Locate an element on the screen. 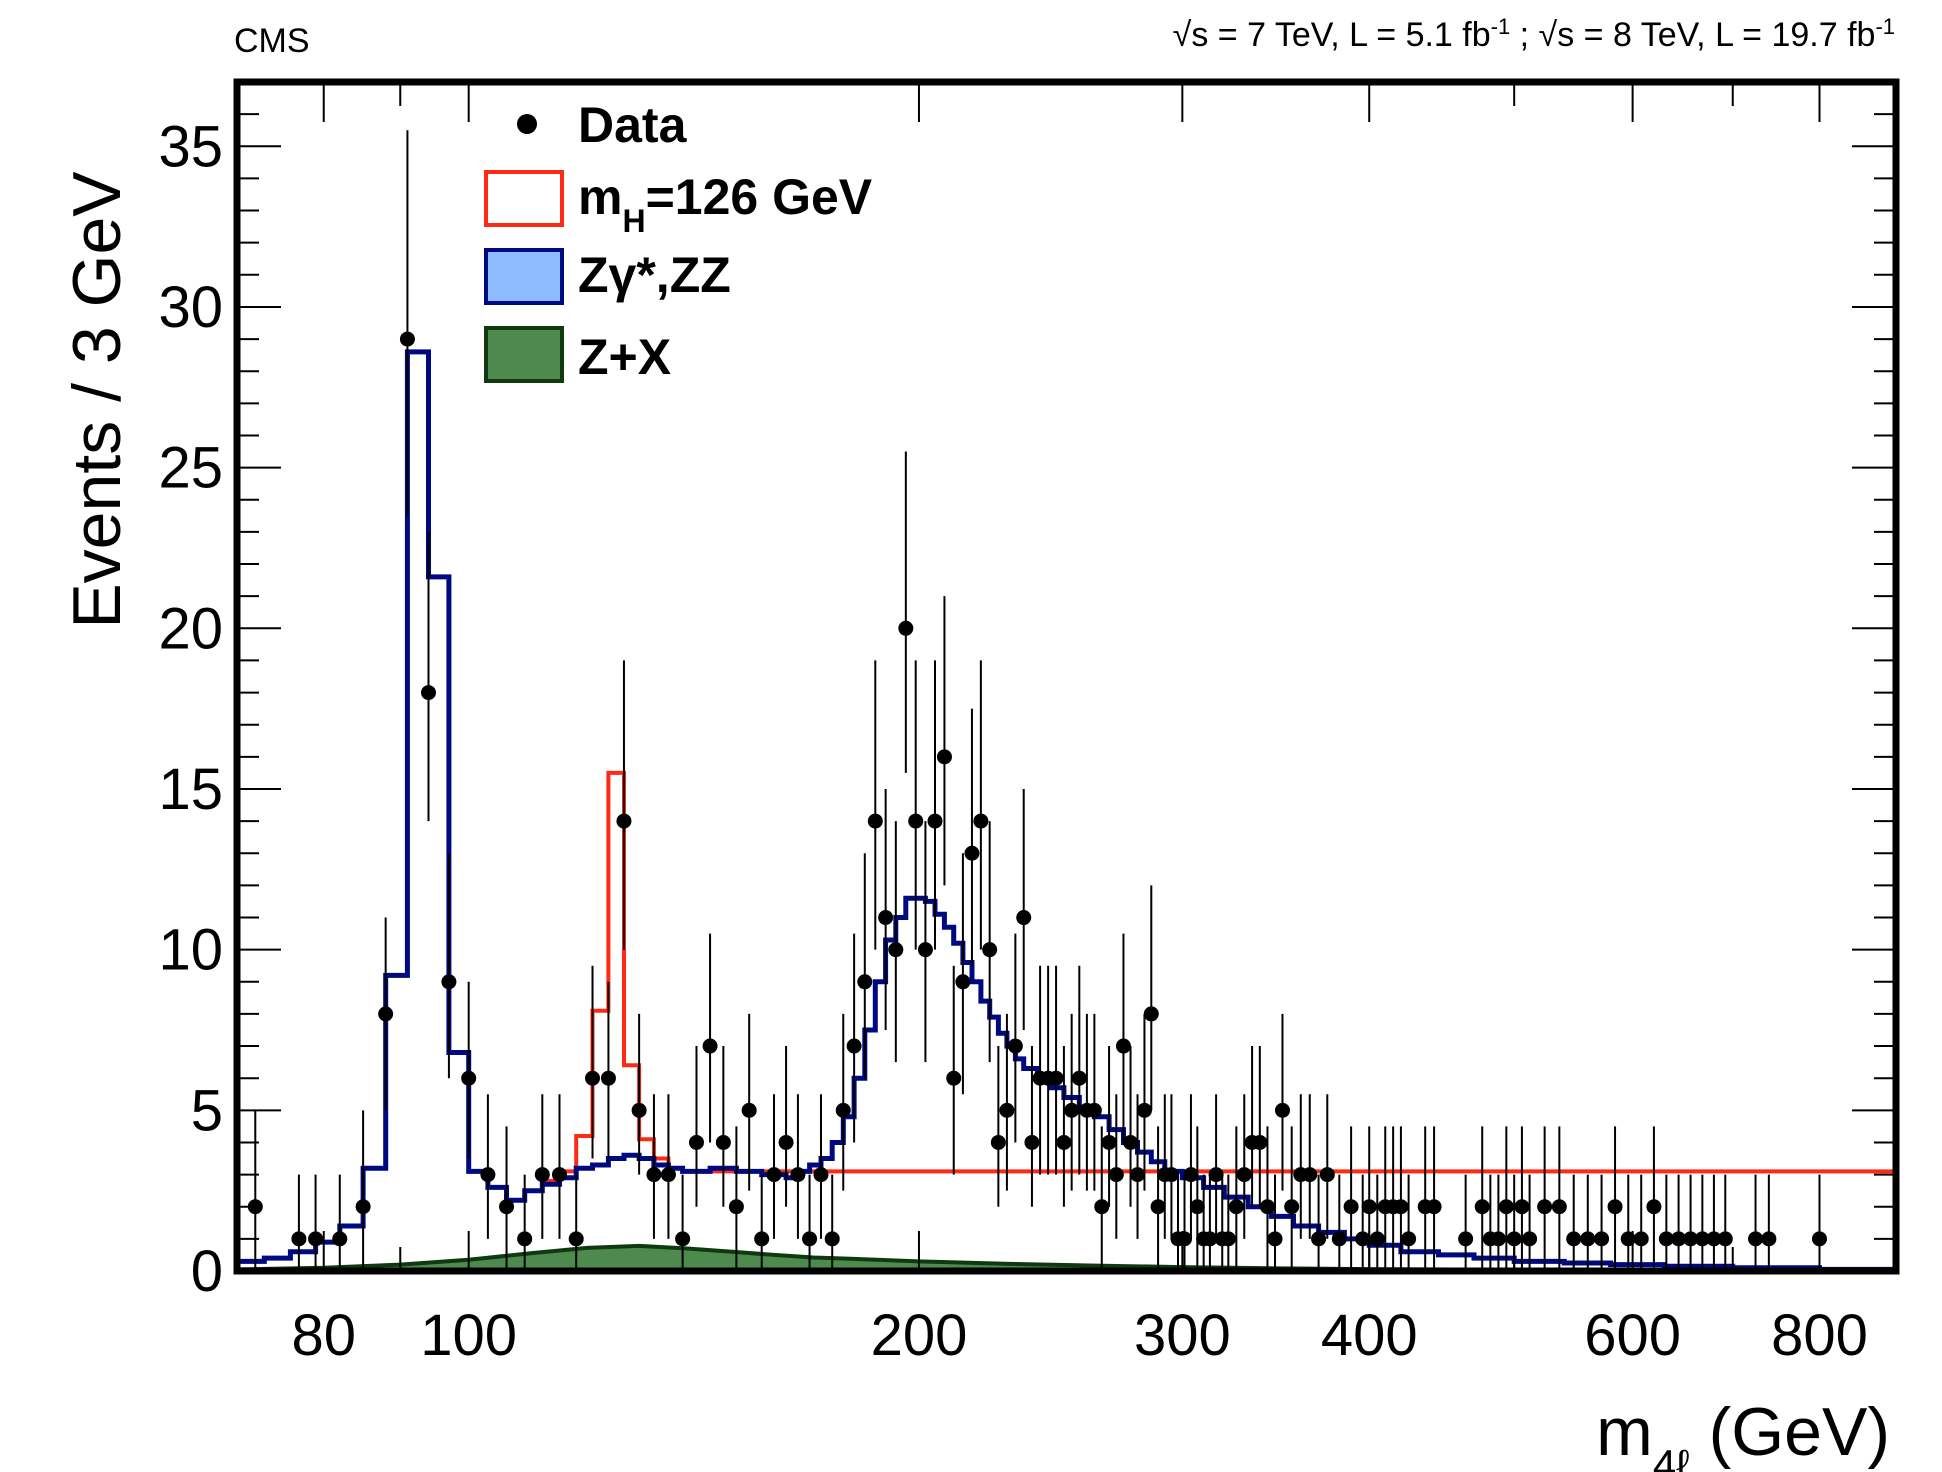 The height and width of the screenshot is (1472, 1942). legend-data-label: Data is located at coordinates (633, 125).